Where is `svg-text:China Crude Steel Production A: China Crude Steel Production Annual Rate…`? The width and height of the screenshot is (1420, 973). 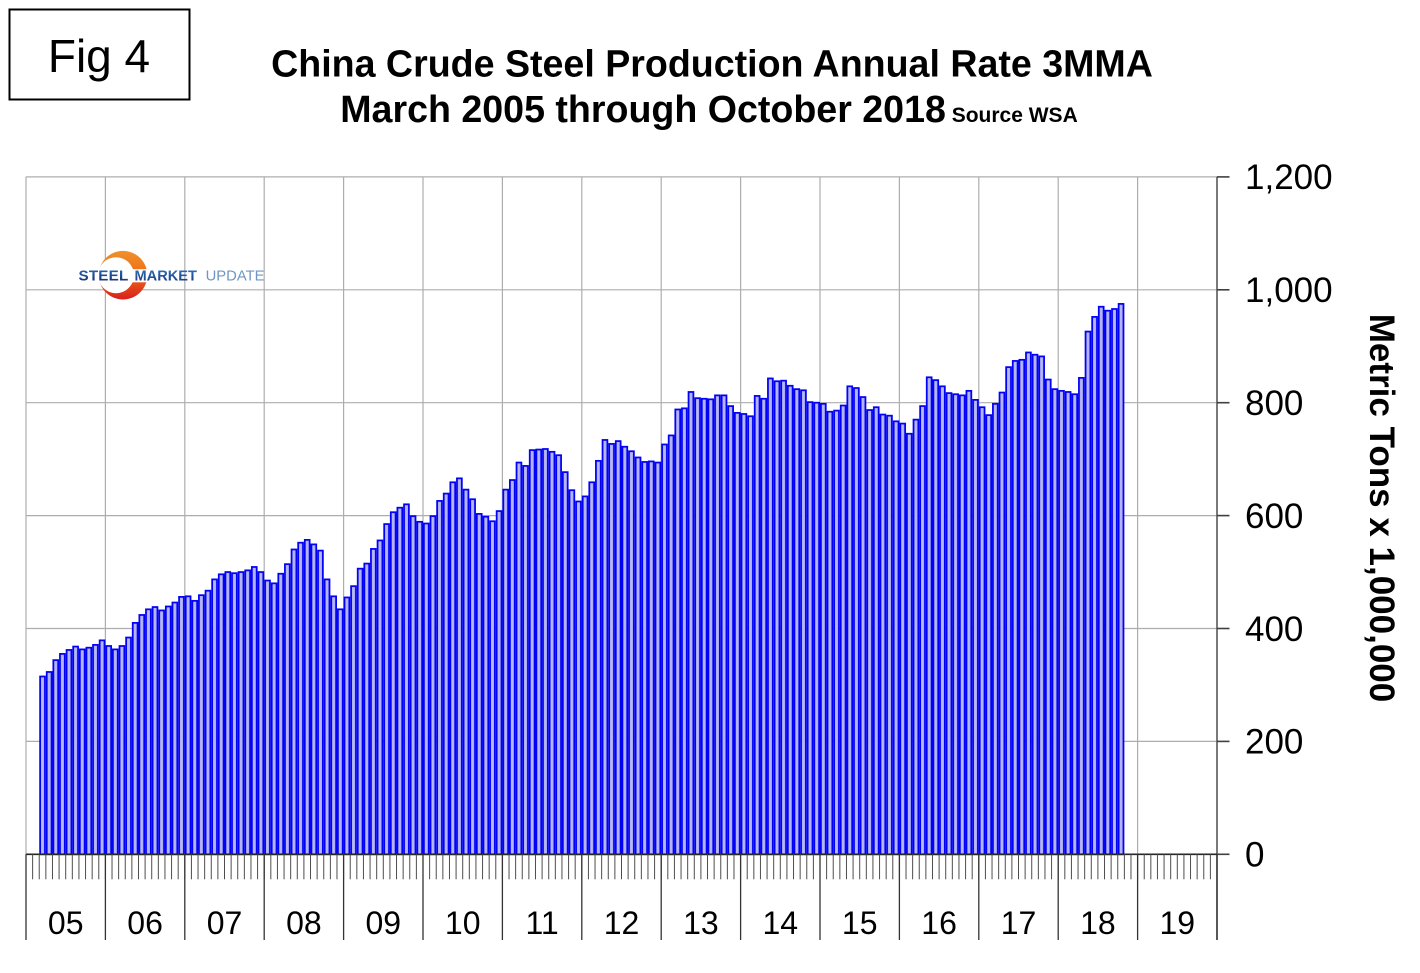 svg-text:China Crude Steel Production A: China Crude Steel Production Annual Rate… is located at coordinates (712, 64).